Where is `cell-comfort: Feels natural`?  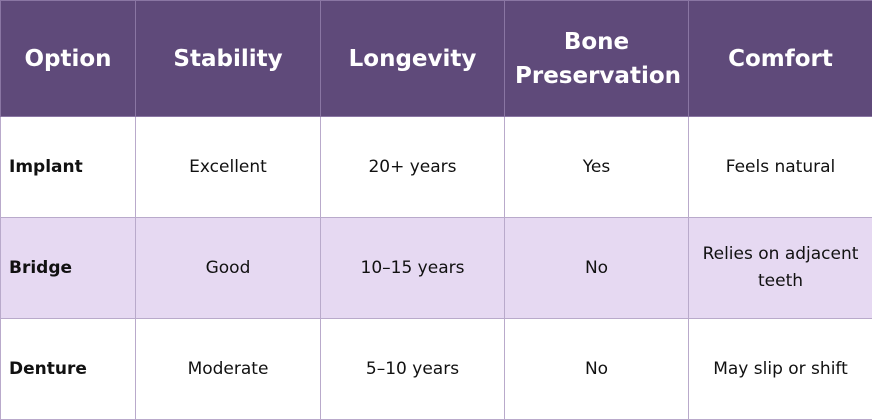 cell-comfort: Feels natural is located at coordinates (780, 167).